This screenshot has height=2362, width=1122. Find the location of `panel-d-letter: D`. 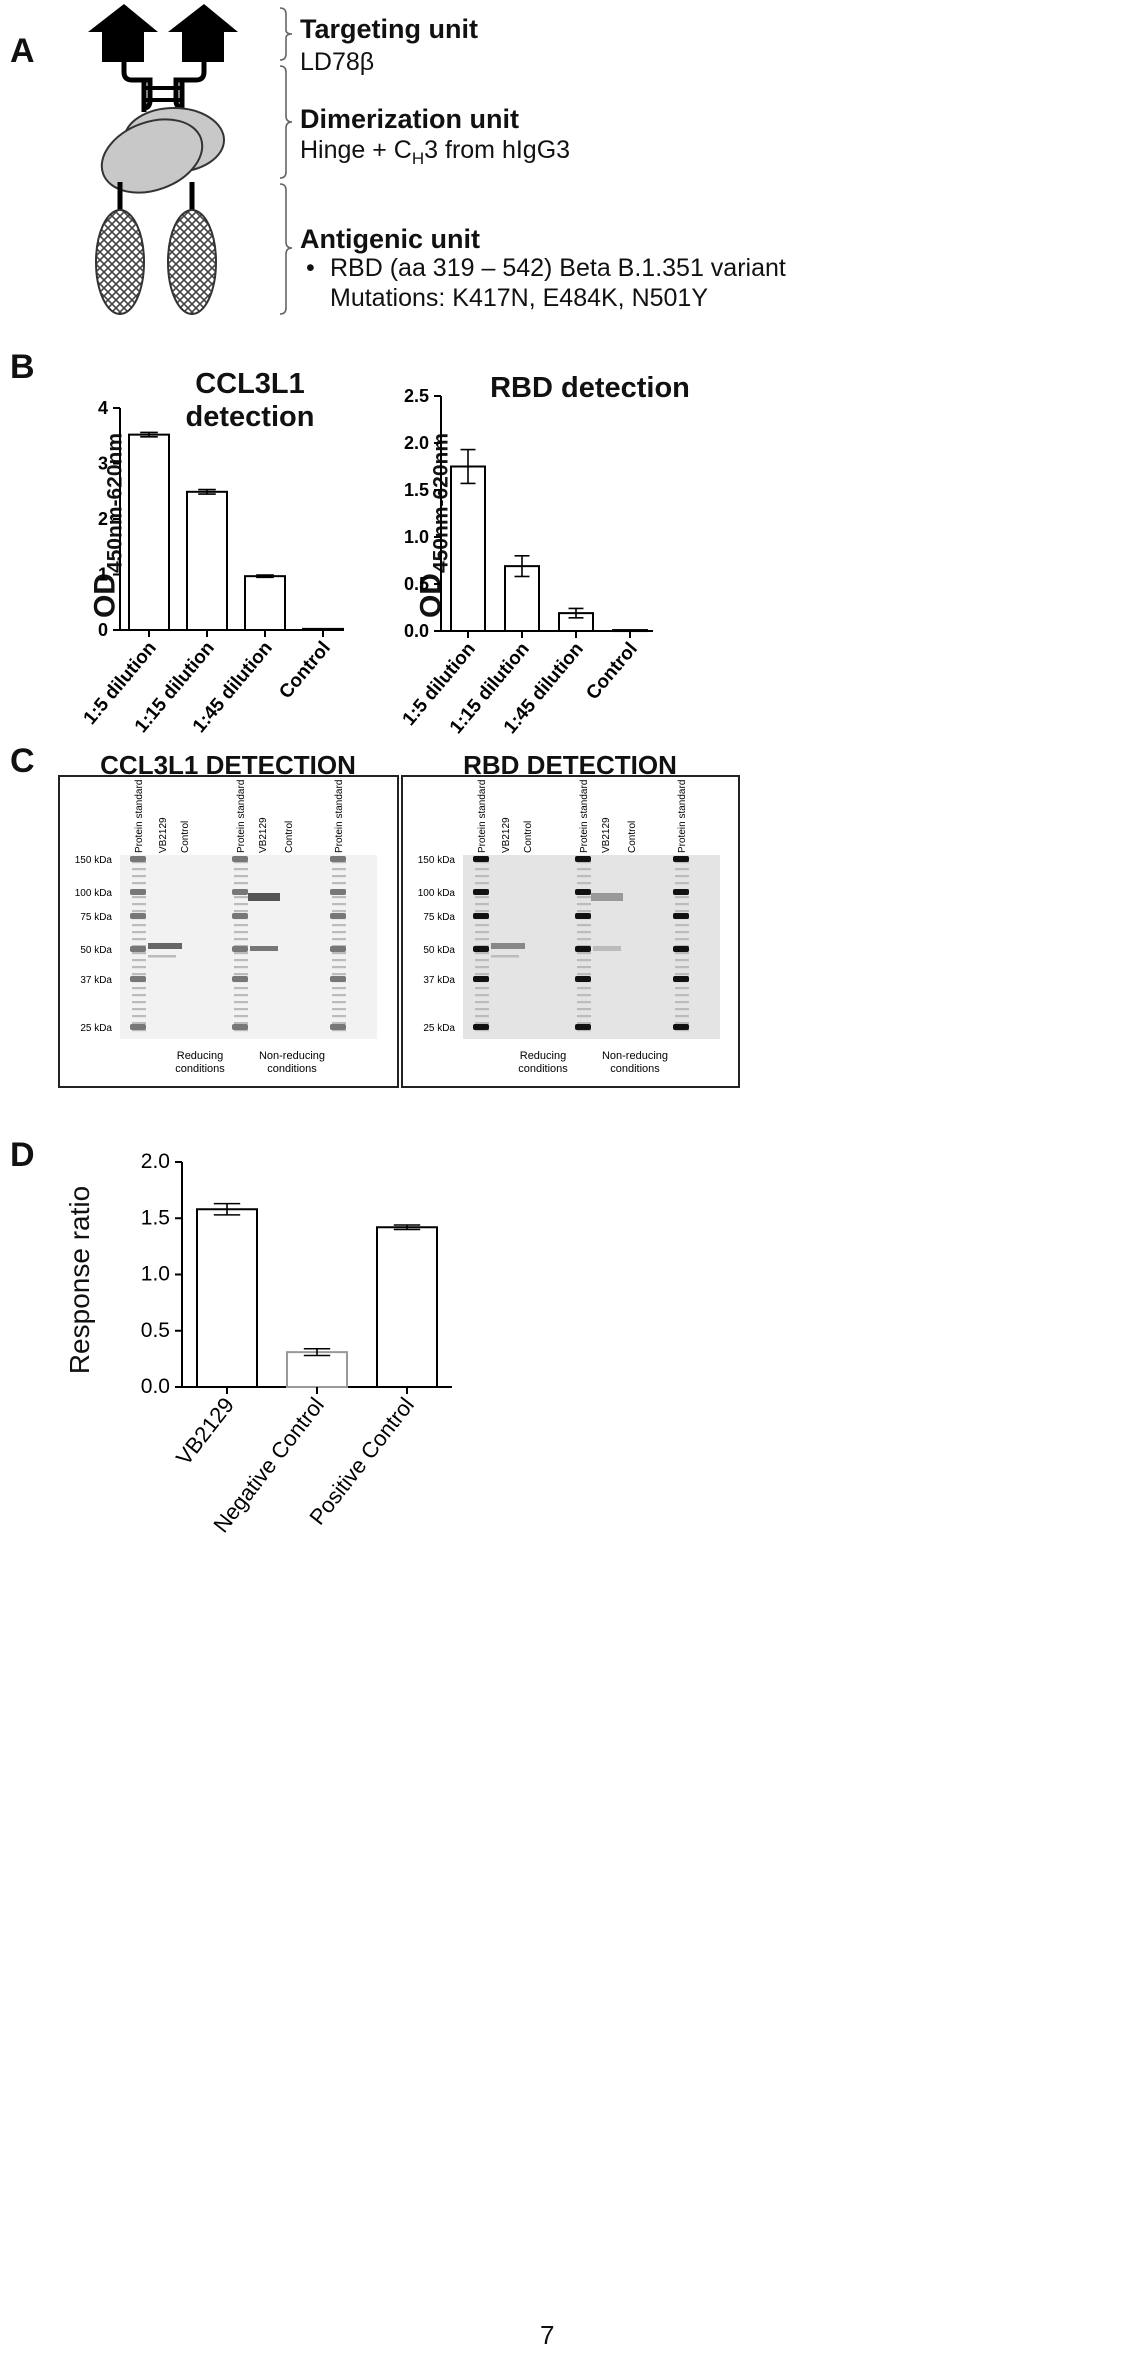

panel-d-letter: D is located at coordinates (22, 1155).